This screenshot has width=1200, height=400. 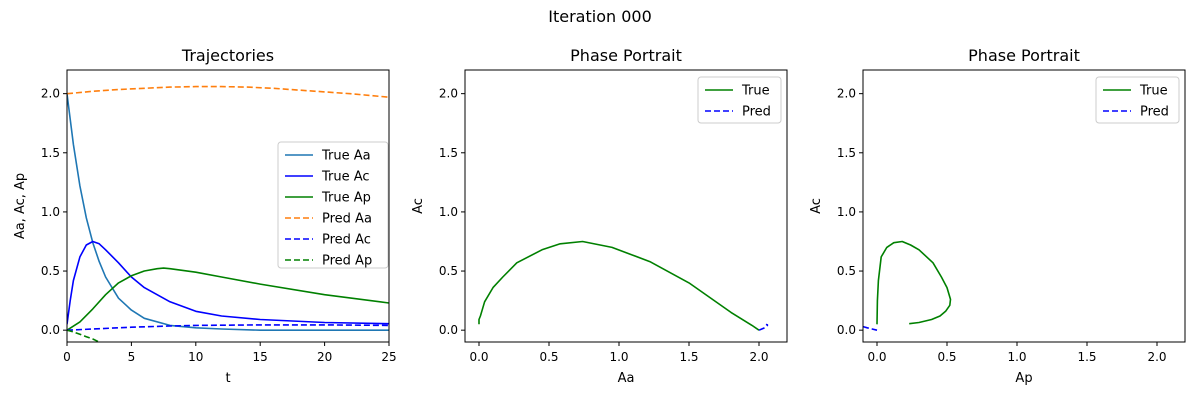 What do you see at coordinates (324, 357) in the screenshot?
I see `x-tick-label: 20` at bounding box center [324, 357].